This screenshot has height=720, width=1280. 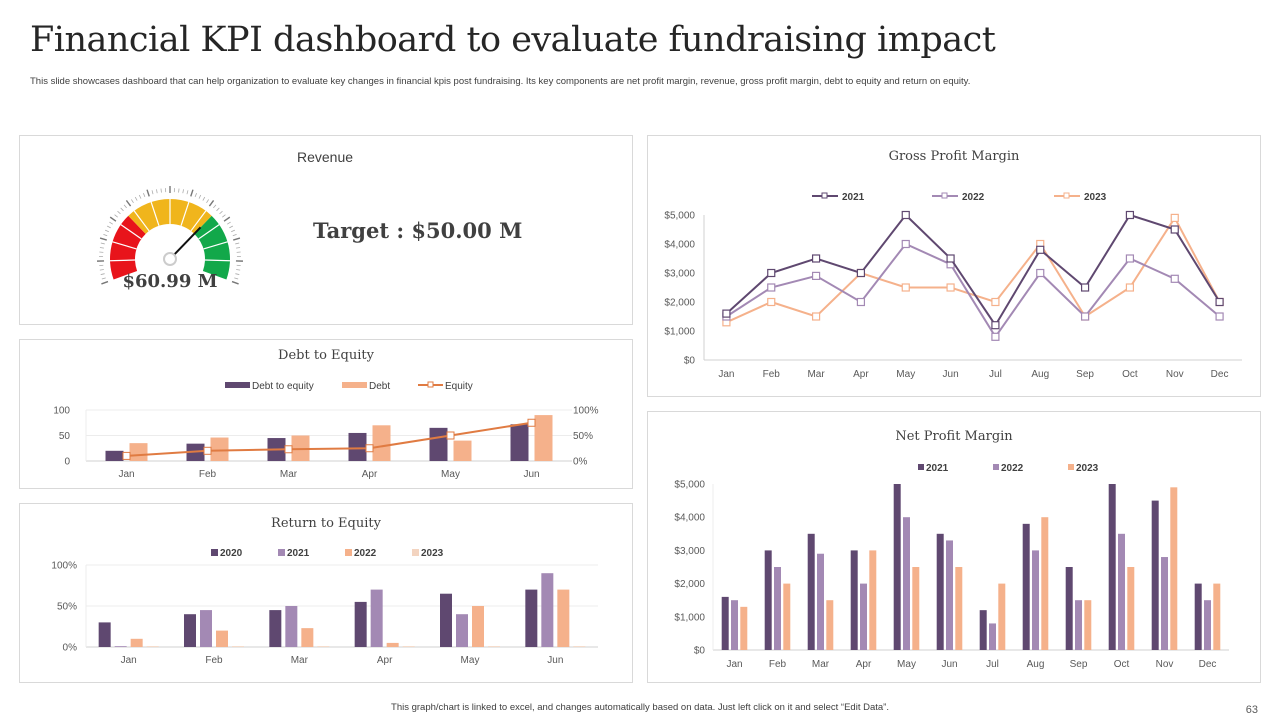 What do you see at coordinates (325, 157) in the screenshot?
I see `revenue-title: Revenue` at bounding box center [325, 157].